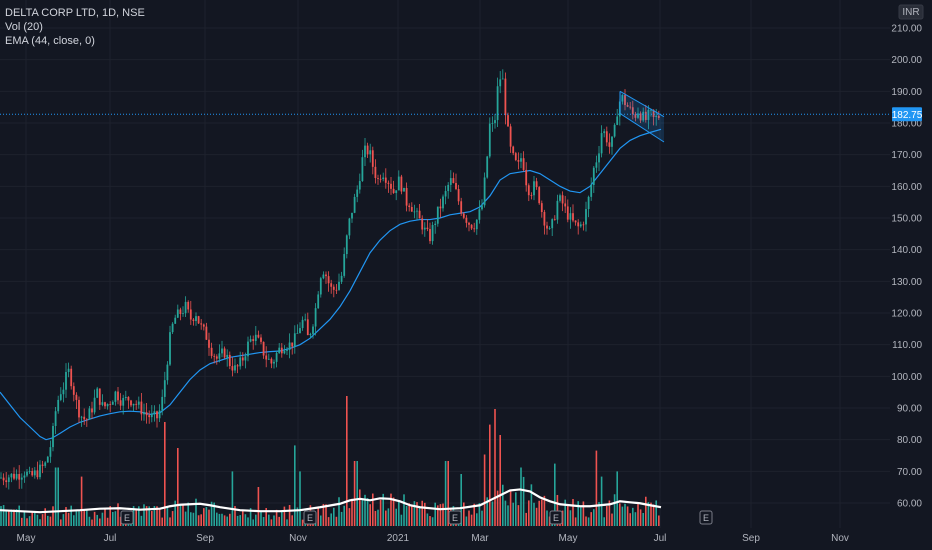  Describe the element at coordinates (398, 538) in the screenshot. I see `x-tick-label: 2021` at that location.